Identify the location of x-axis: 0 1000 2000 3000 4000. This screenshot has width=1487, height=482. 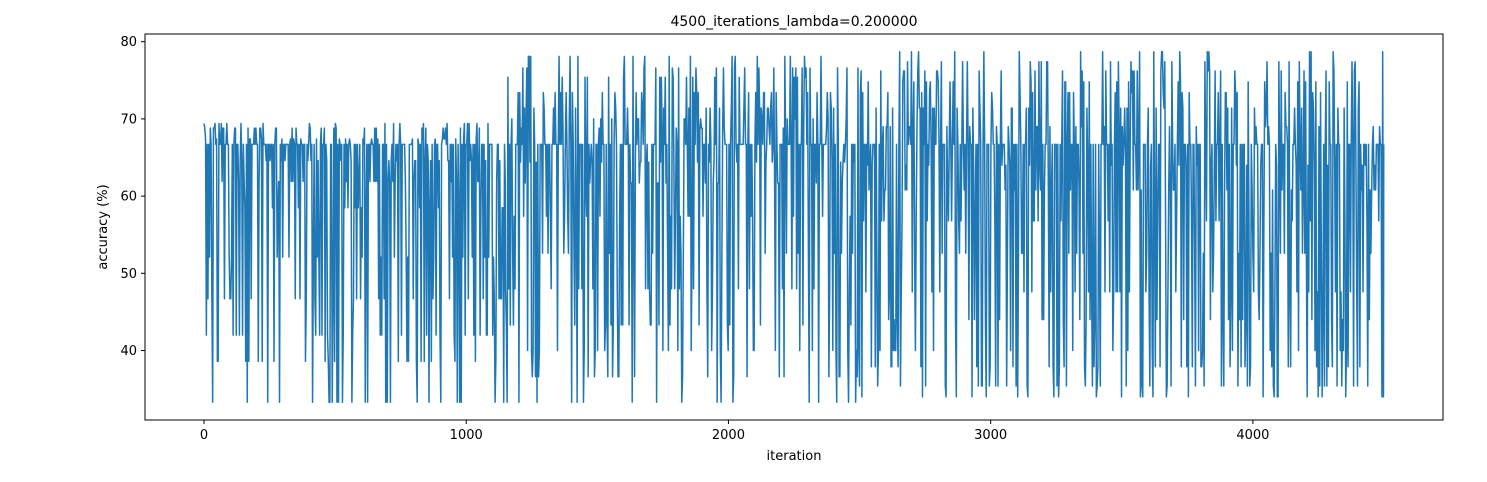
(734, 431).